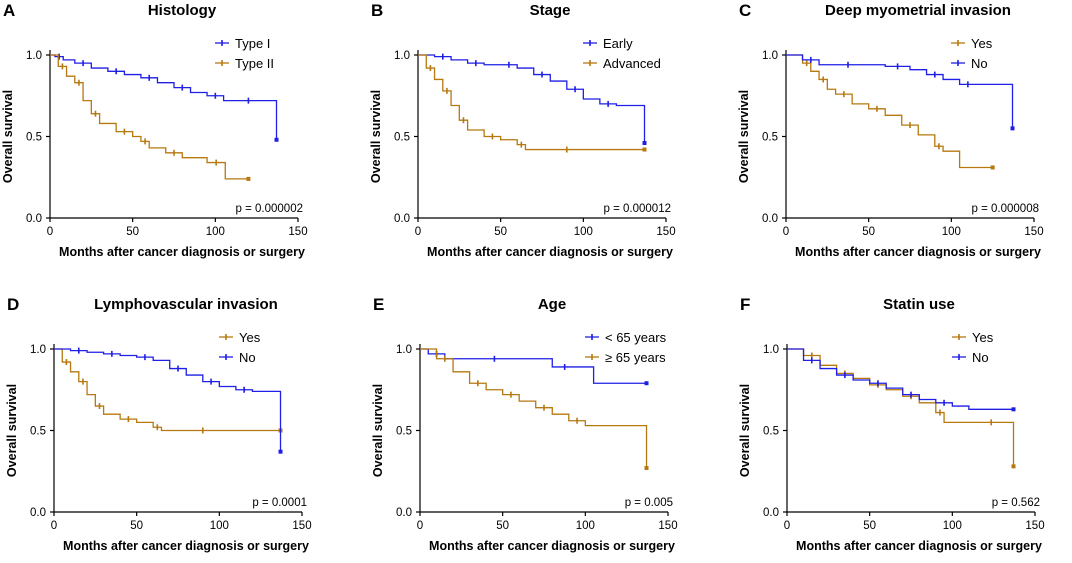  I want to click on p-value-label: p = 0.0001, so click(279, 503).